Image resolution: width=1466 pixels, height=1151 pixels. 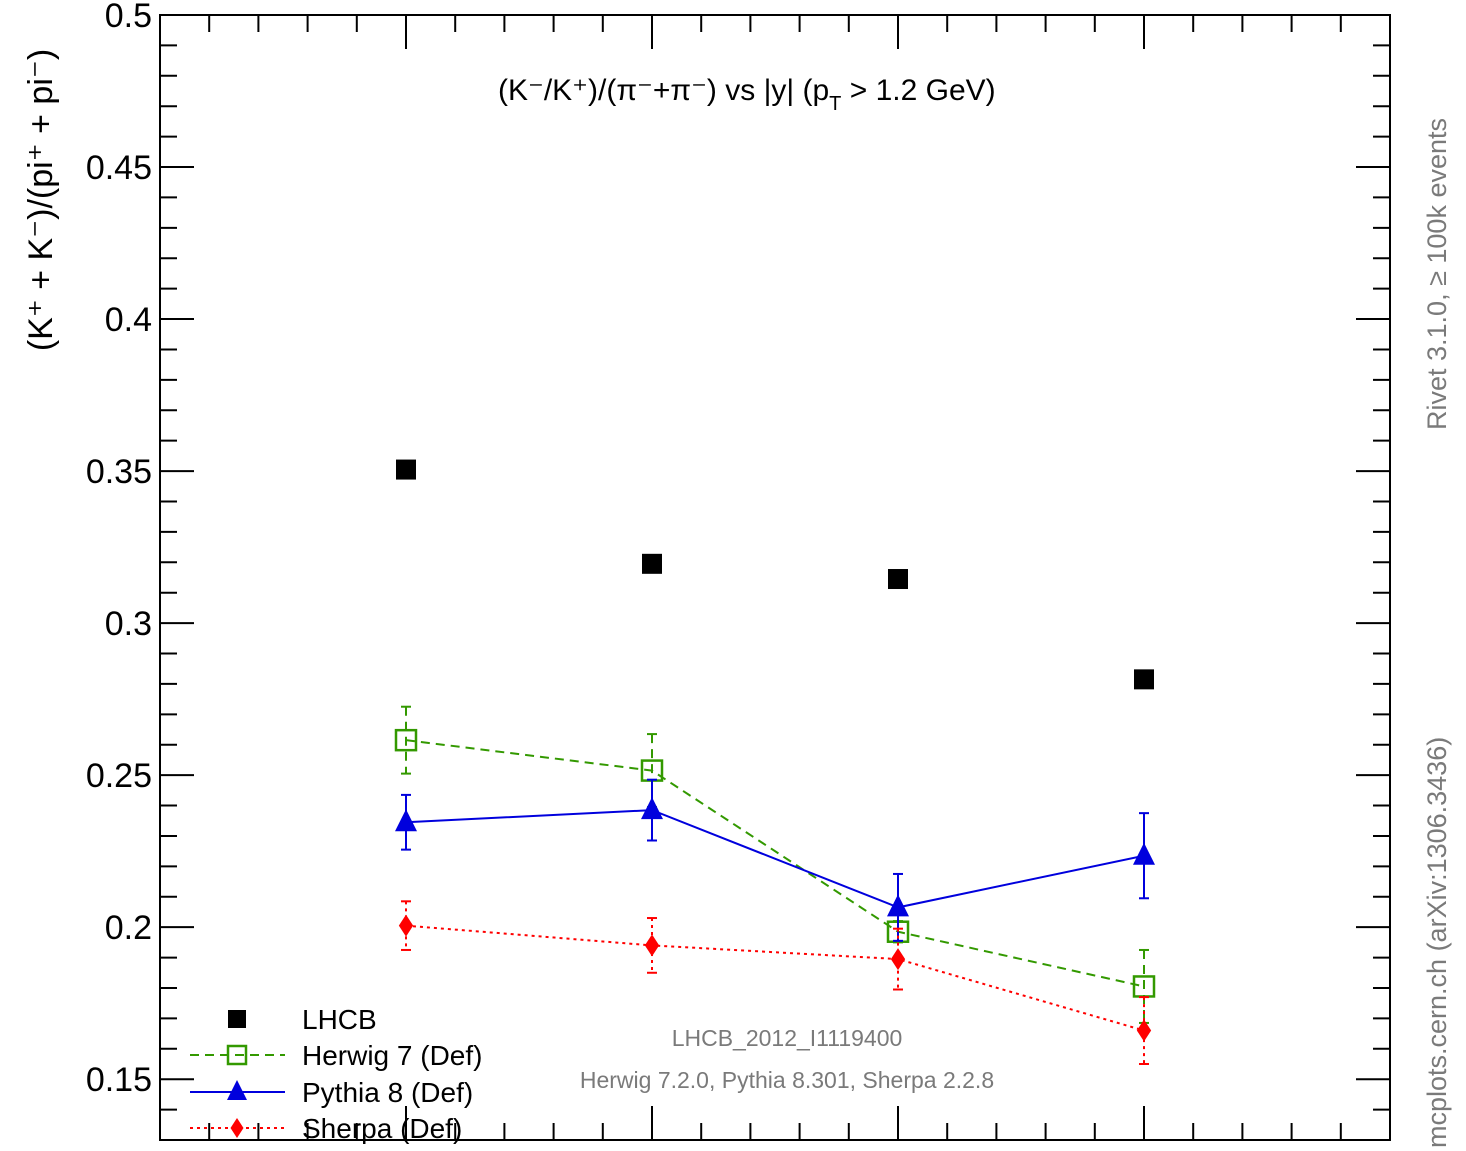 I want to click on legend-label: Pythia 8 (Def), so click(x=387, y=1092).